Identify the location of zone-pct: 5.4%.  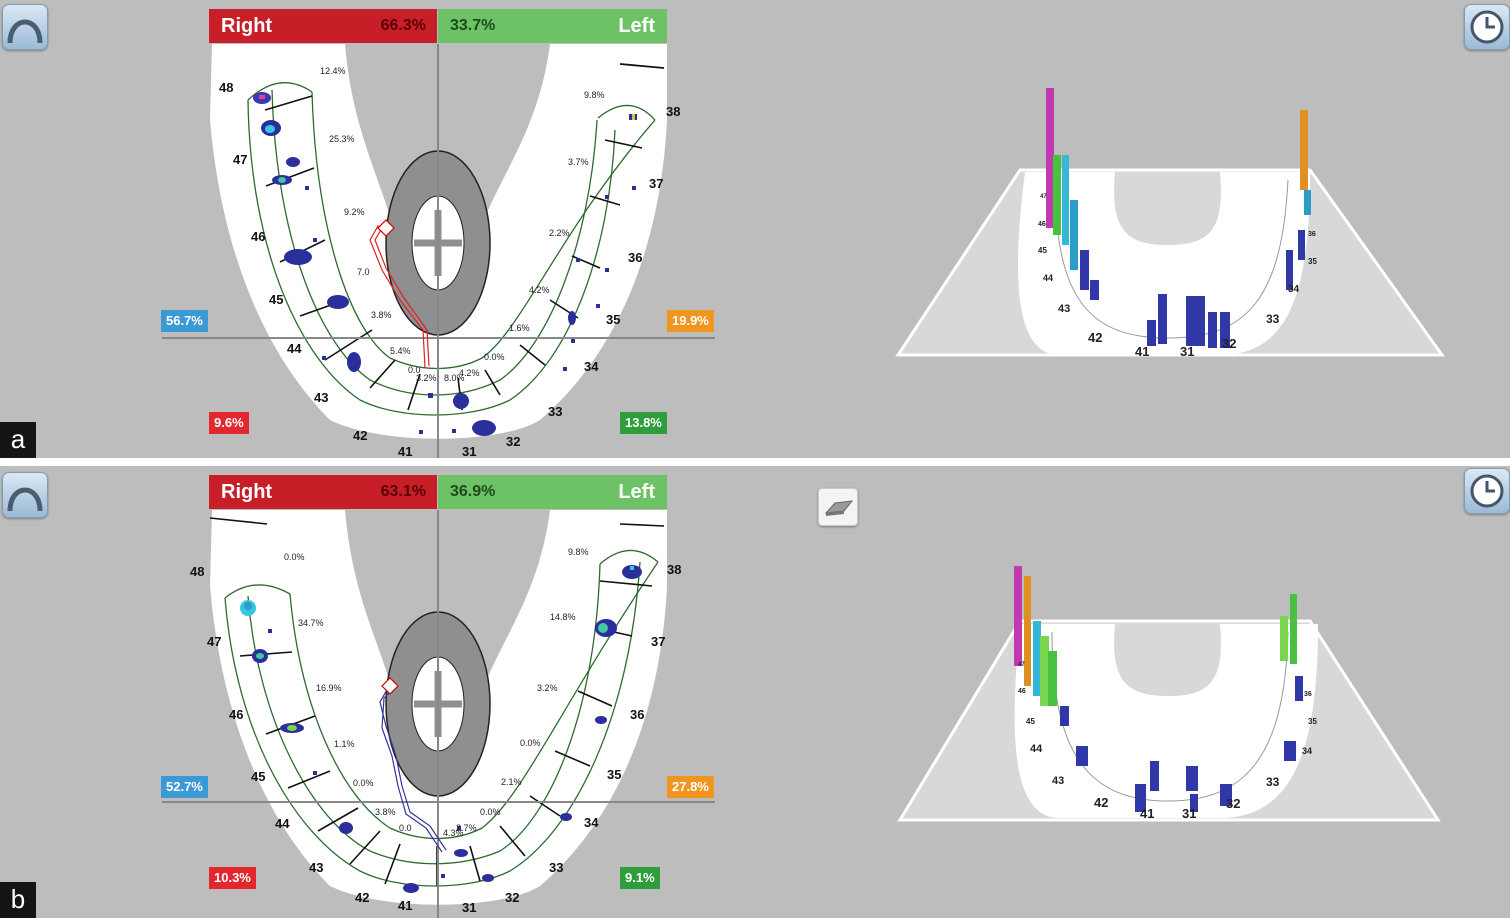
(400, 351).